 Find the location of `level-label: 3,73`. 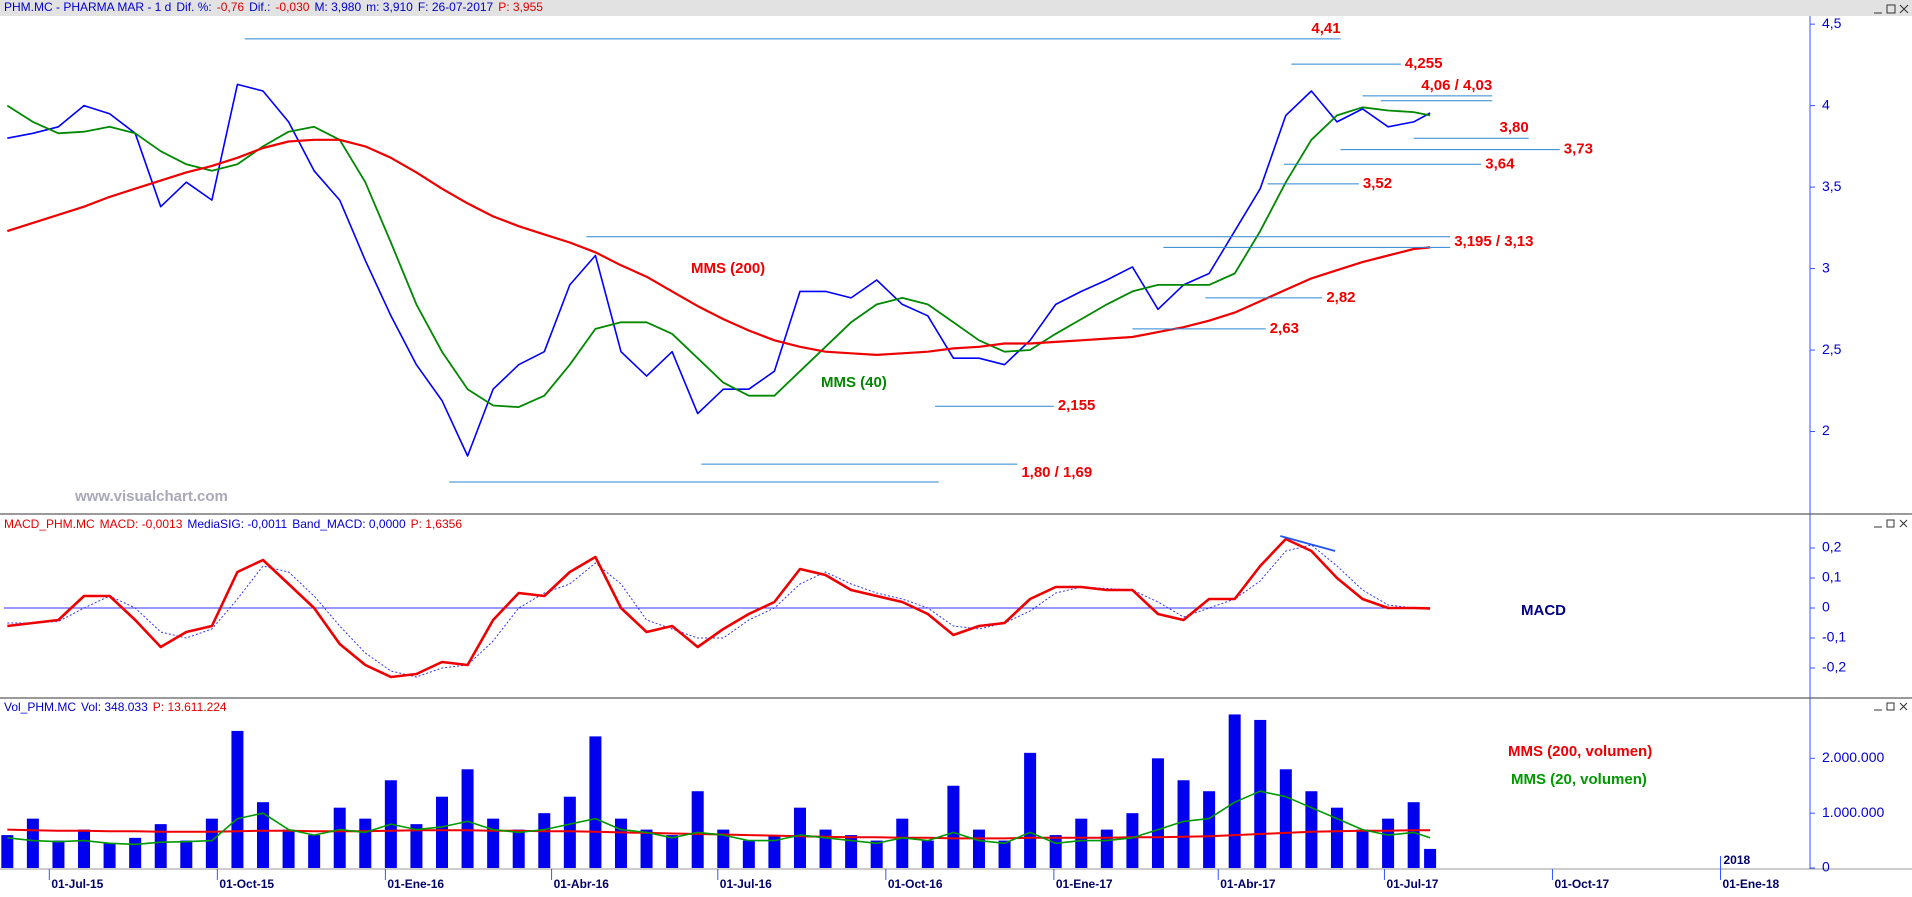

level-label: 3,73 is located at coordinates (1578, 149).